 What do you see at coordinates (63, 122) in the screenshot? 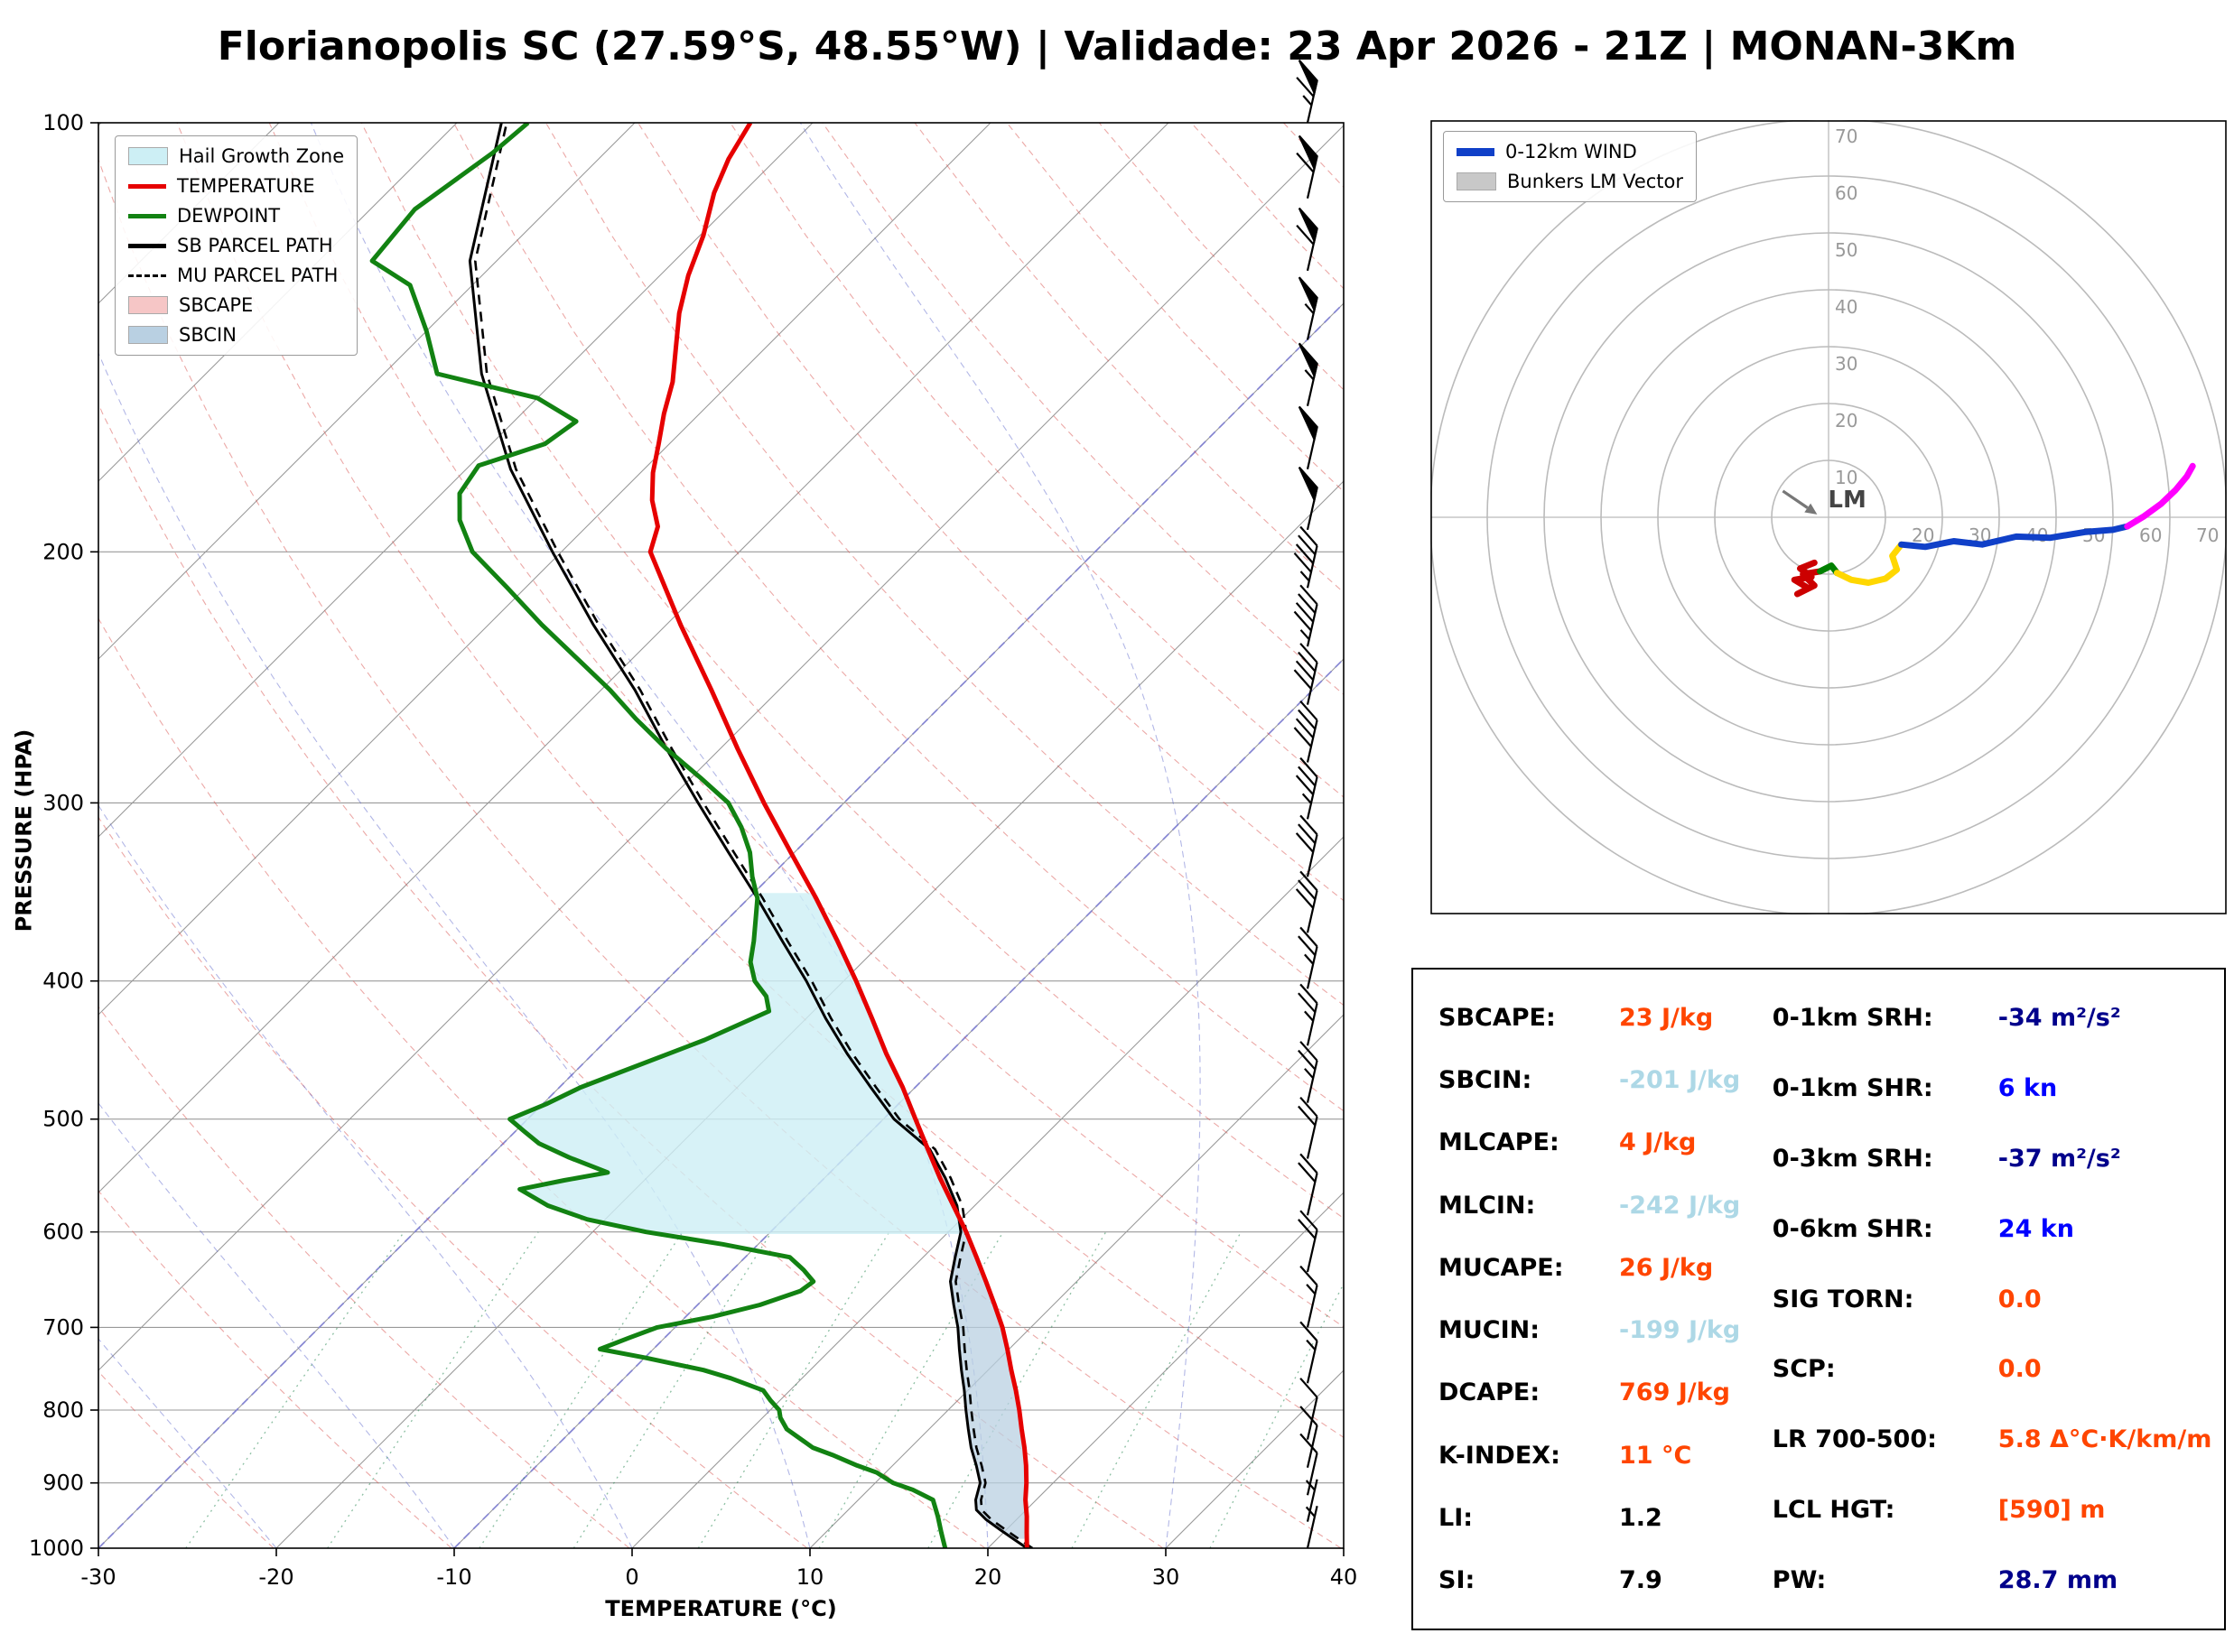
I see `svg-text: 100` at bounding box center [63, 122].